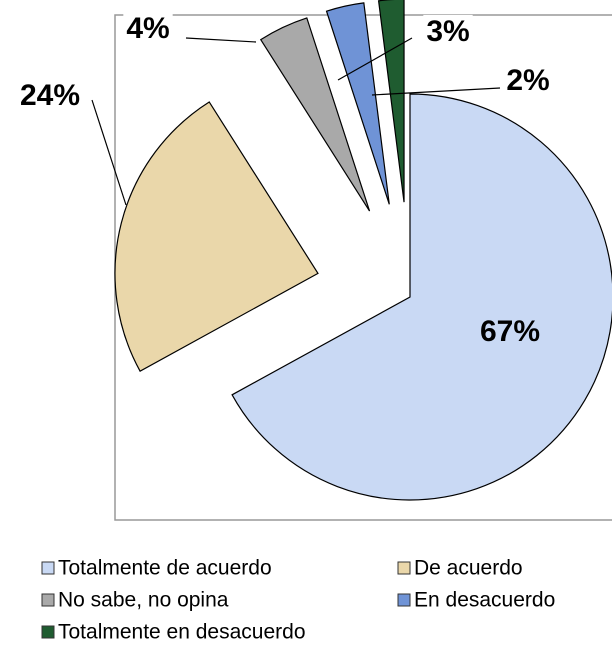 This screenshot has width=612, height=649. I want to click on data-label: 67%, so click(510, 331).